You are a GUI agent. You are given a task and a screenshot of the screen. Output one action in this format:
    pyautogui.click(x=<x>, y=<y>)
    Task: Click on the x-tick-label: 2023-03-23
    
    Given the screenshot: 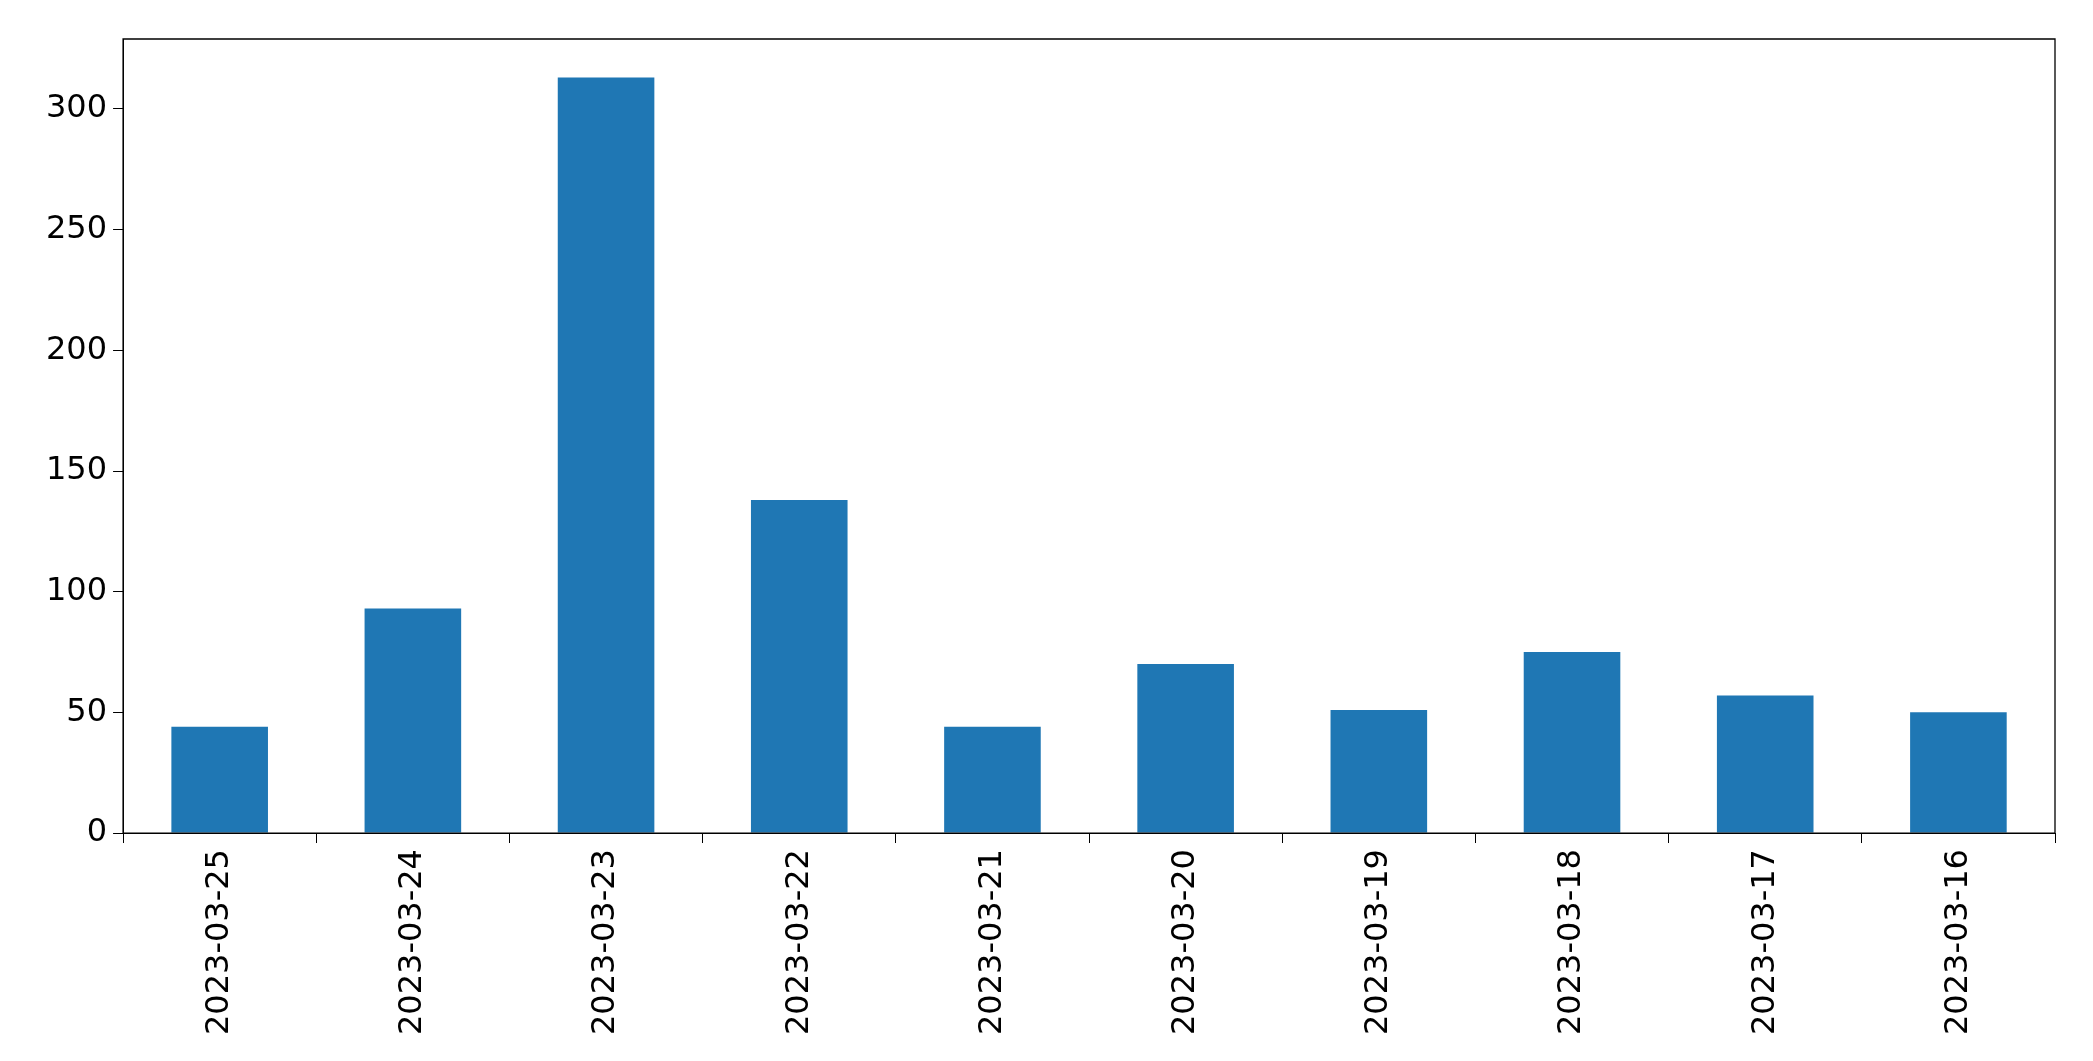 What is the action you would take?
    pyautogui.click(x=603, y=942)
    